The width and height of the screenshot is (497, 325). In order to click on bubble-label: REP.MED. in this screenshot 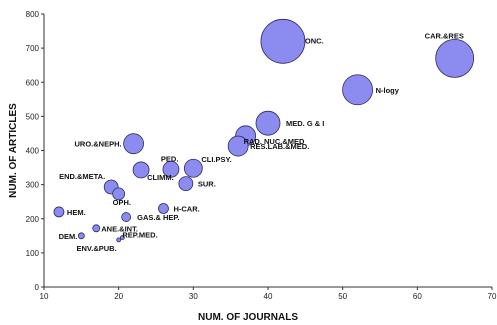, I will do `click(139, 235)`.